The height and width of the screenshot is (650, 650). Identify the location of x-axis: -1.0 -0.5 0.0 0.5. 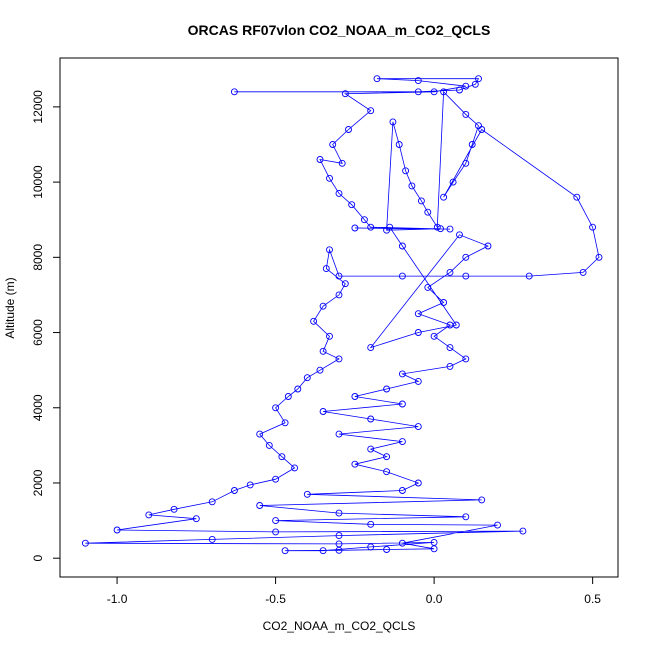
(354, 591).